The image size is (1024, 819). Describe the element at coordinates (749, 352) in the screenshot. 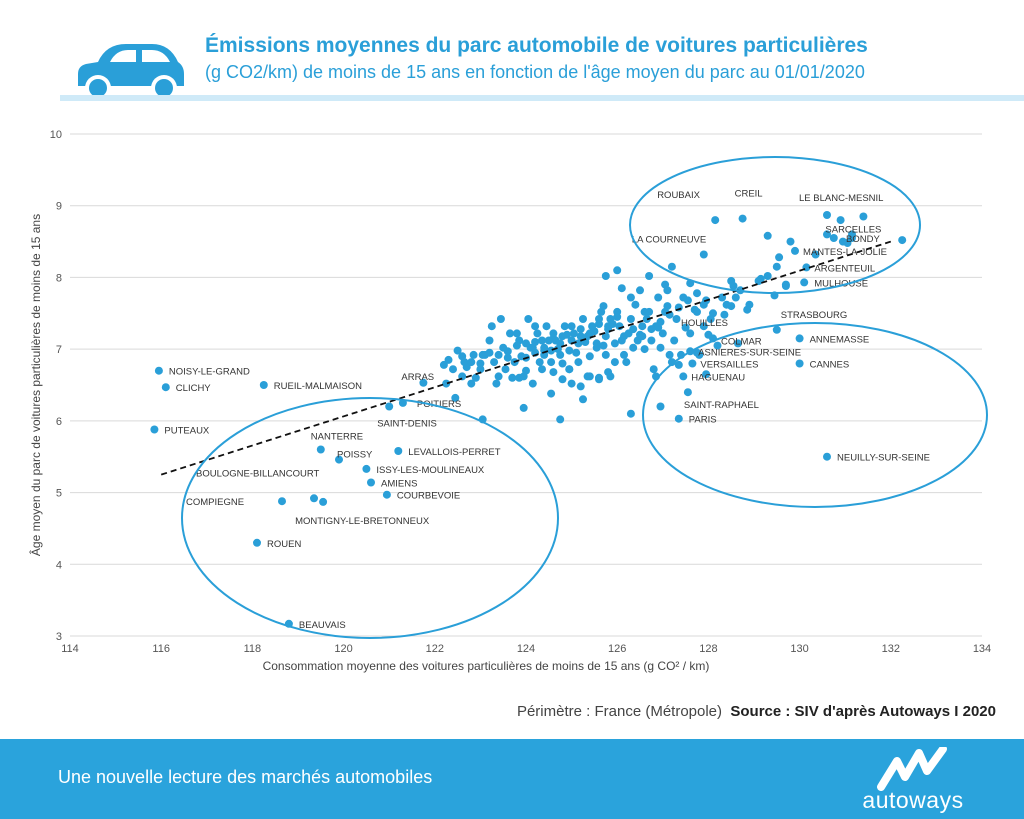

I see `point-label: ASNIERES-SUR-SEINE` at that location.